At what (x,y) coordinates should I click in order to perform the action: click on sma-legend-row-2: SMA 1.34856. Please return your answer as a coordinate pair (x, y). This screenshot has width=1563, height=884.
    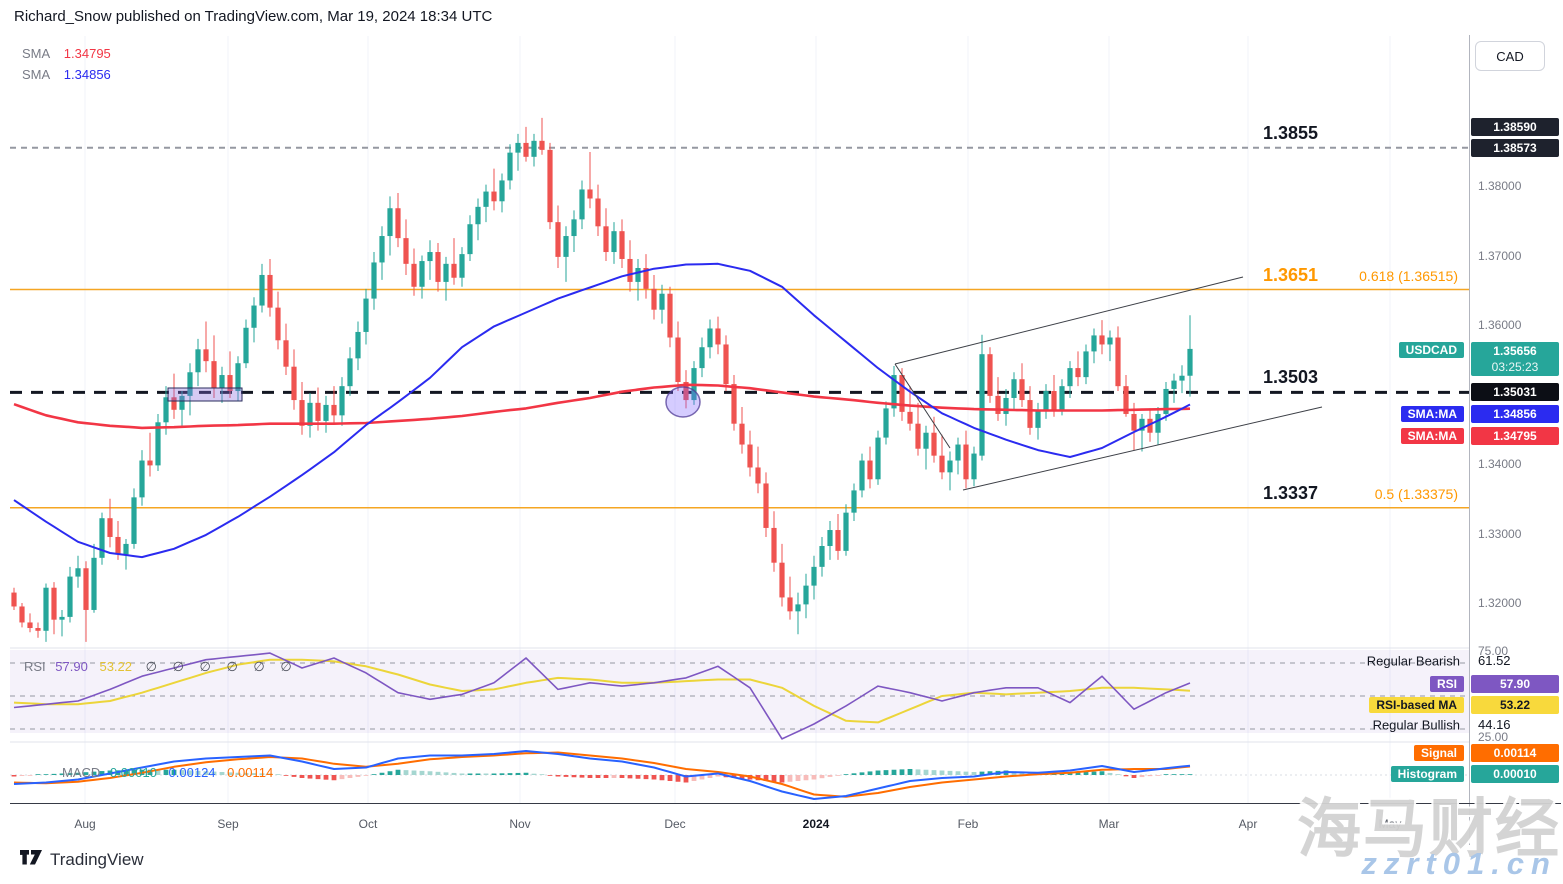
    Looking at the image, I should click on (66, 74).